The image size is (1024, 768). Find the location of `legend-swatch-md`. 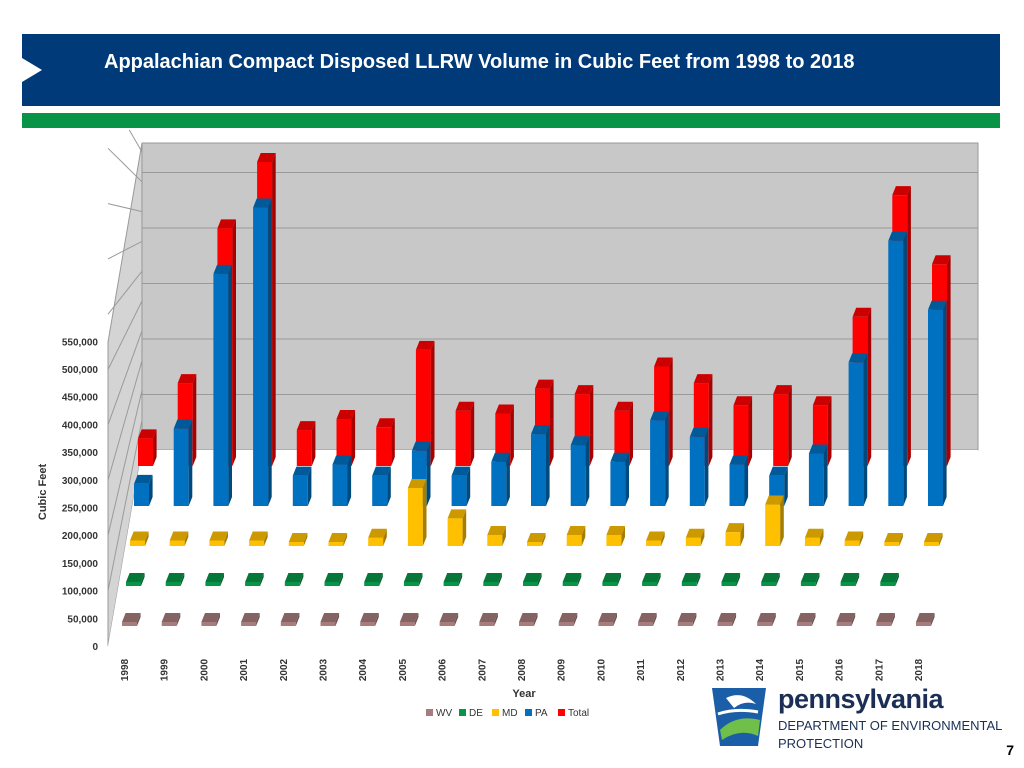

legend-swatch-md is located at coordinates (495, 712).